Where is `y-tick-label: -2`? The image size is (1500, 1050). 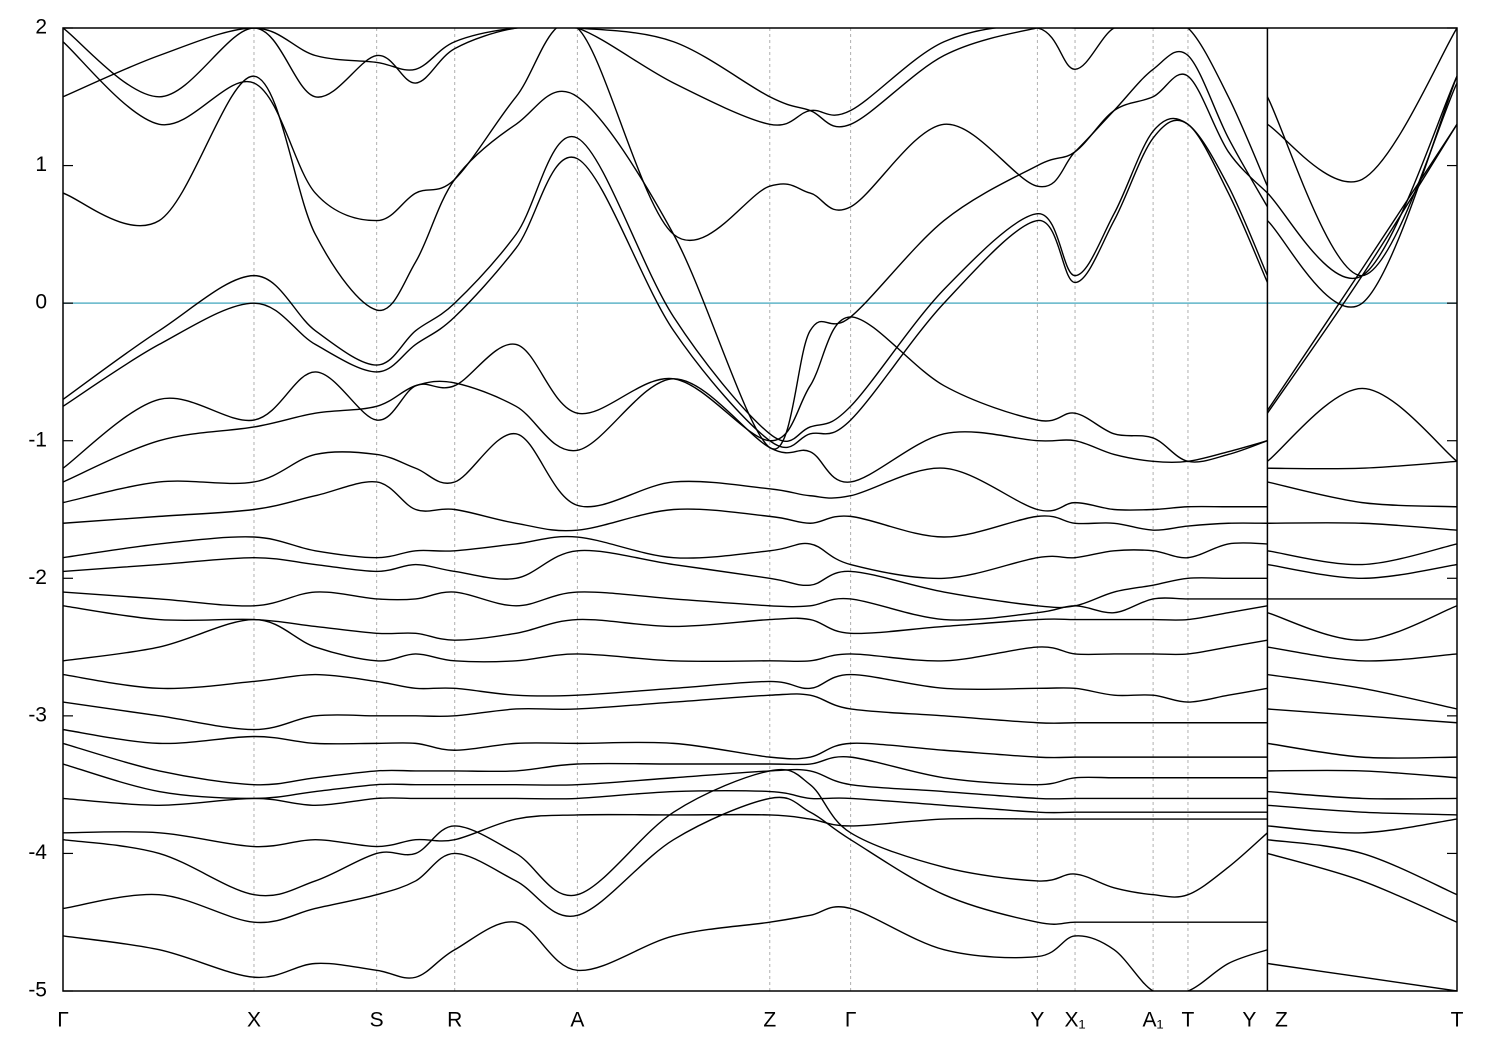
y-tick-label: -2 is located at coordinates (37, 577).